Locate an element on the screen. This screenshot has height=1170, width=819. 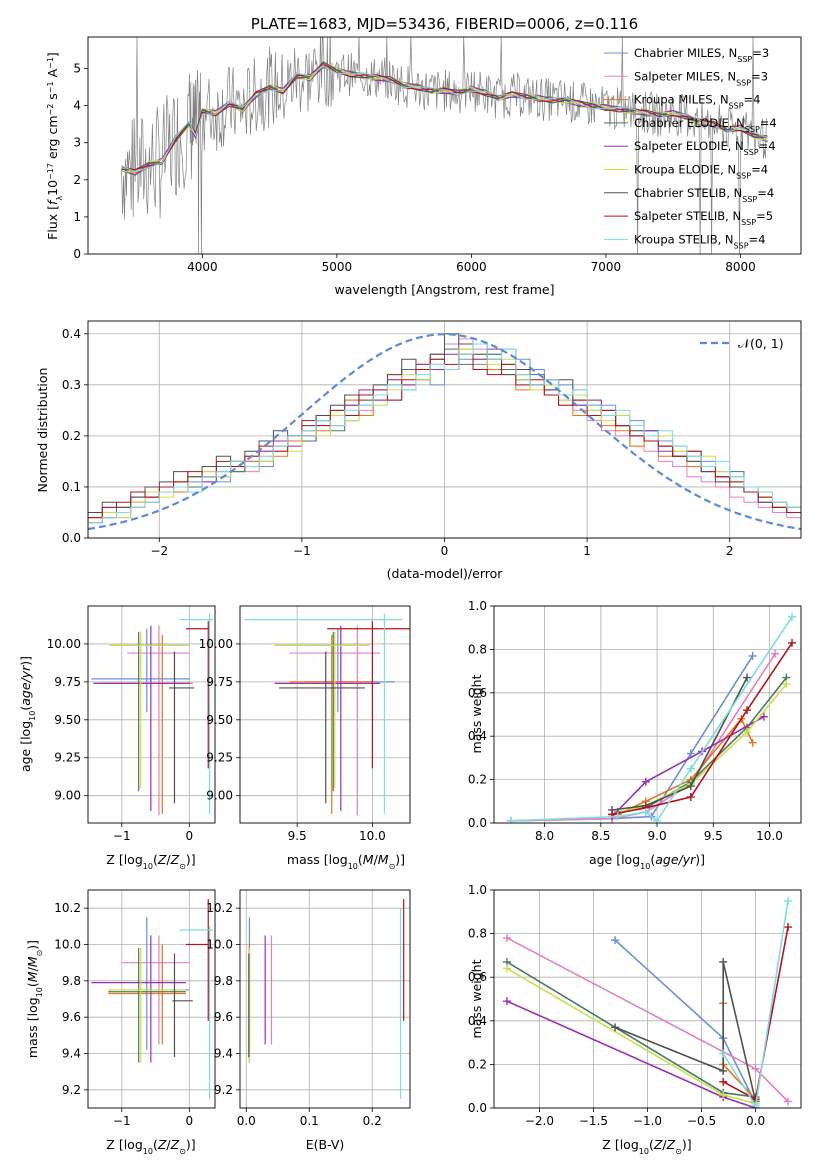
y-tick-label: 9.00 is located at coordinates (67, 796).